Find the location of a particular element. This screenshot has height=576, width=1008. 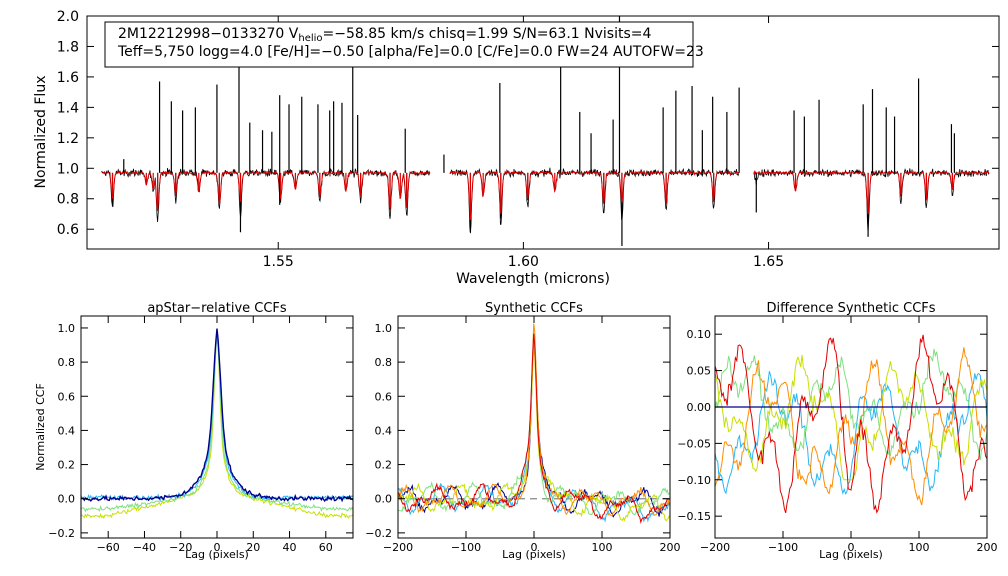

y-tick-label: 0.10 is located at coordinates (699, 334).